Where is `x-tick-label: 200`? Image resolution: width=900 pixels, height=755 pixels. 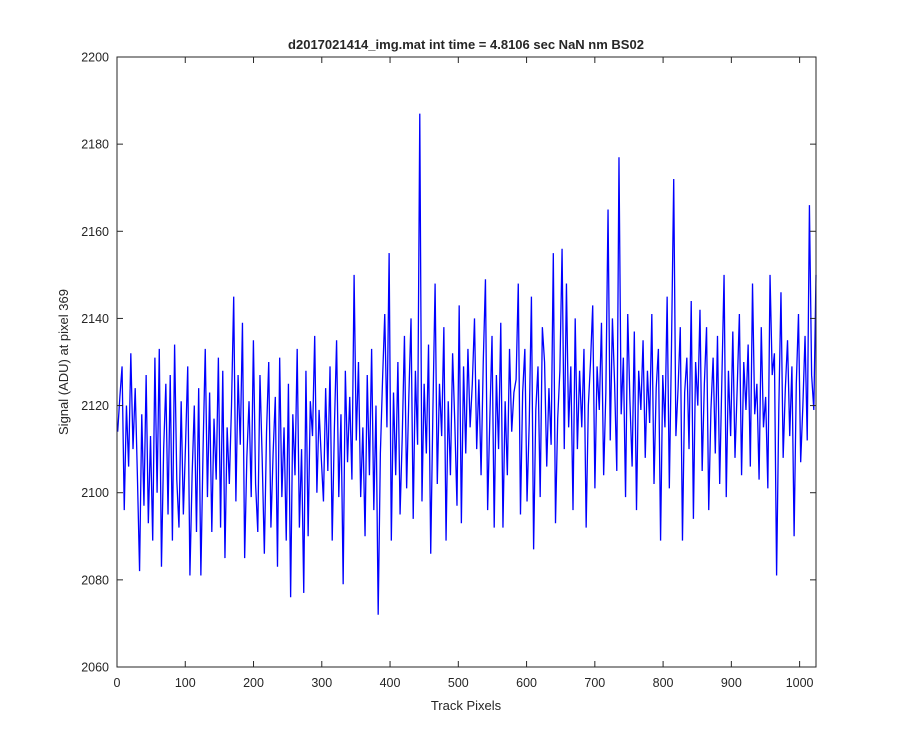
x-tick-label: 200 is located at coordinates (253, 683).